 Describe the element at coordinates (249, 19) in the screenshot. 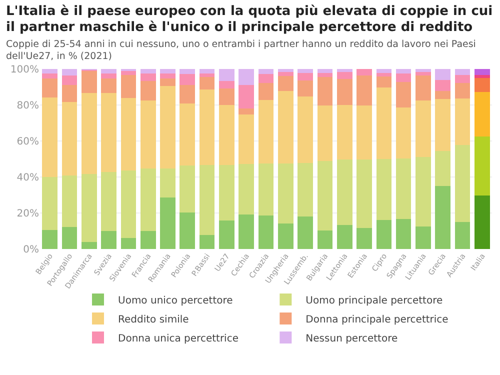

I see `chart-title: L'Italia è il paese europeo con la quota più elevata di coppie in cui il partner maschile è l'unico o il principale percettore di reddito` at that location.